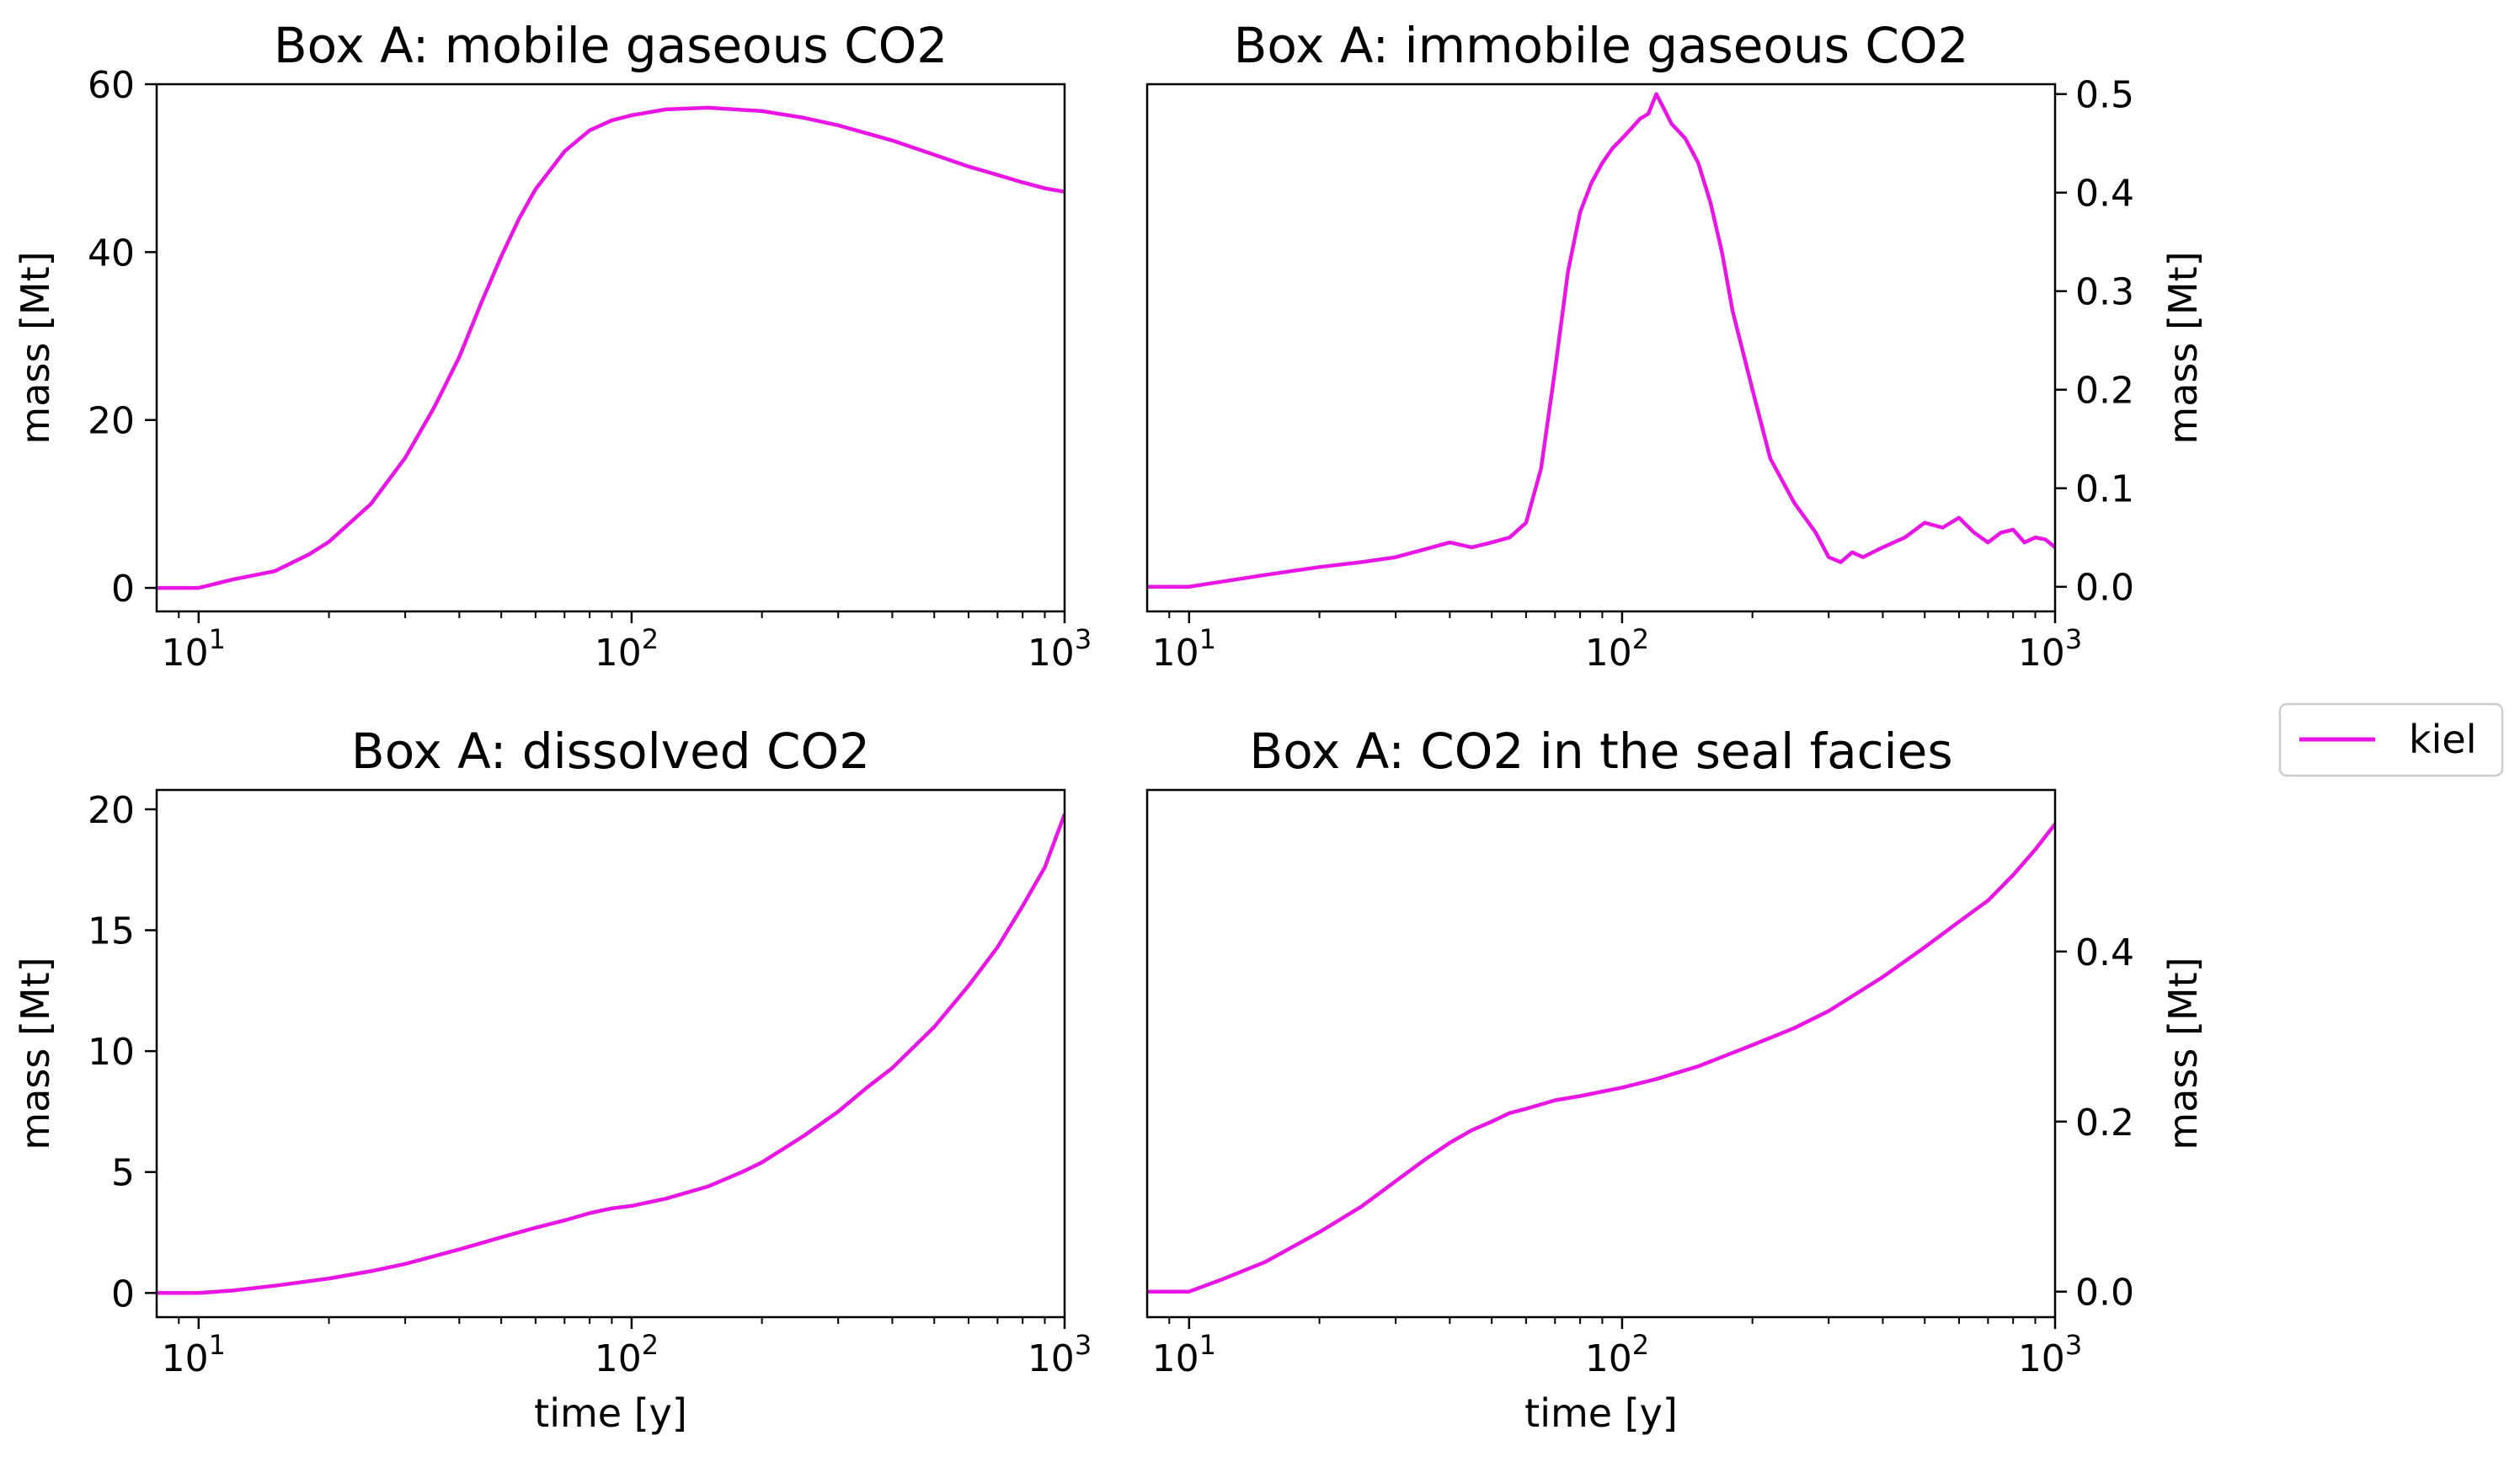 This screenshot has width=2520, height=1462. What do you see at coordinates (1602, 45) in the screenshot?
I see `chart-title: Box A: immobile gaseous CO2` at bounding box center [1602, 45].